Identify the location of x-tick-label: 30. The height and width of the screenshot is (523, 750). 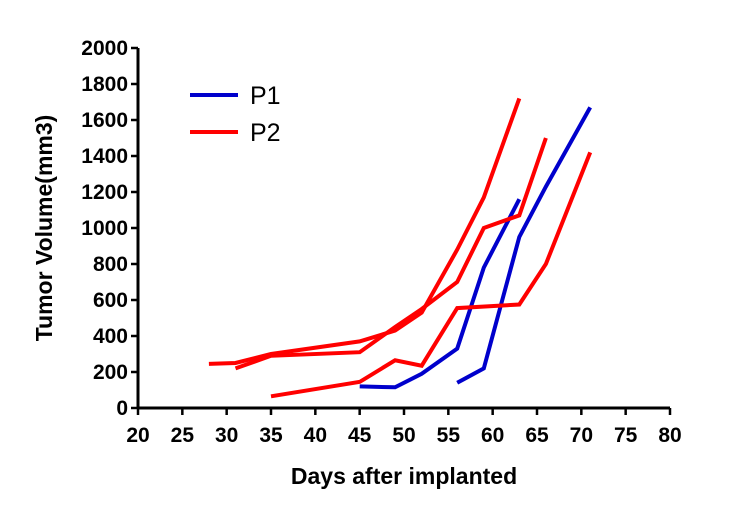
(226, 435).